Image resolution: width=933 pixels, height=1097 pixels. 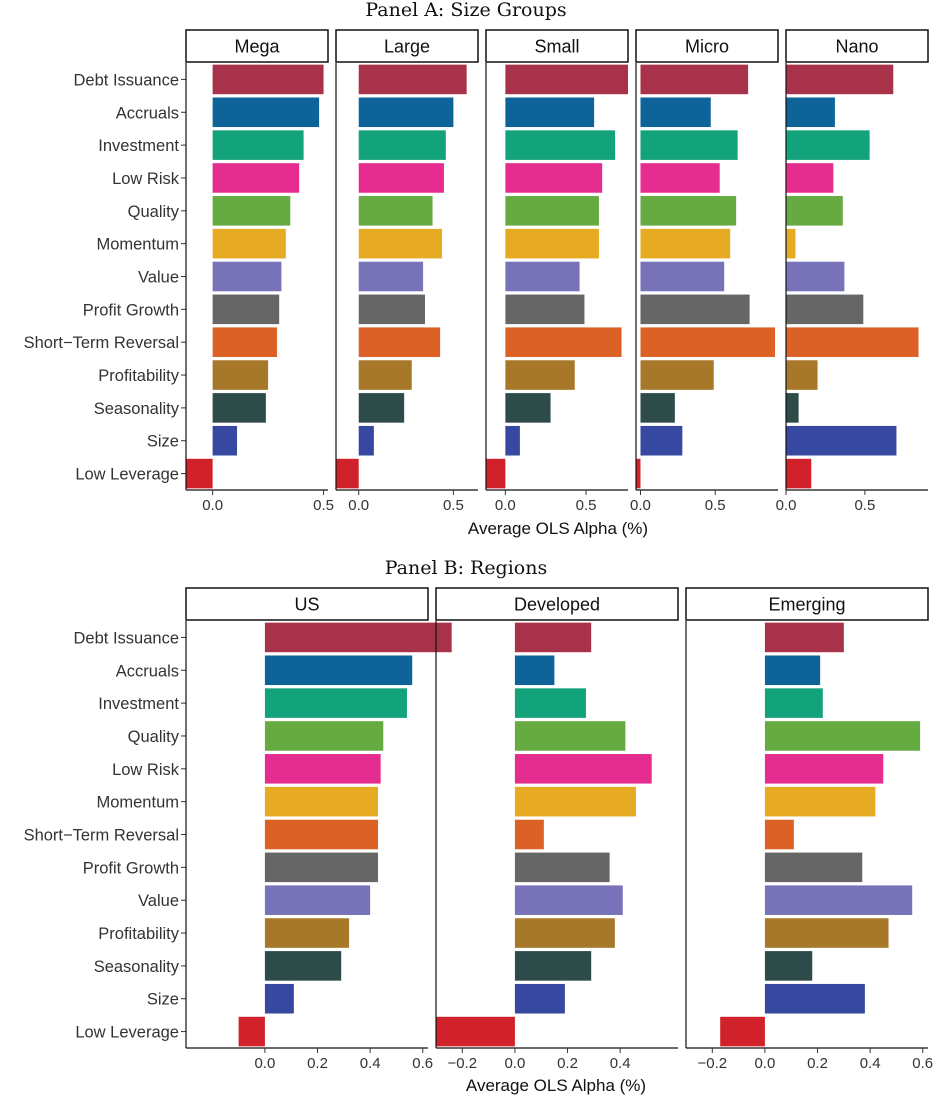 I want to click on facet-strip-label: Micro, so click(x=707, y=47).